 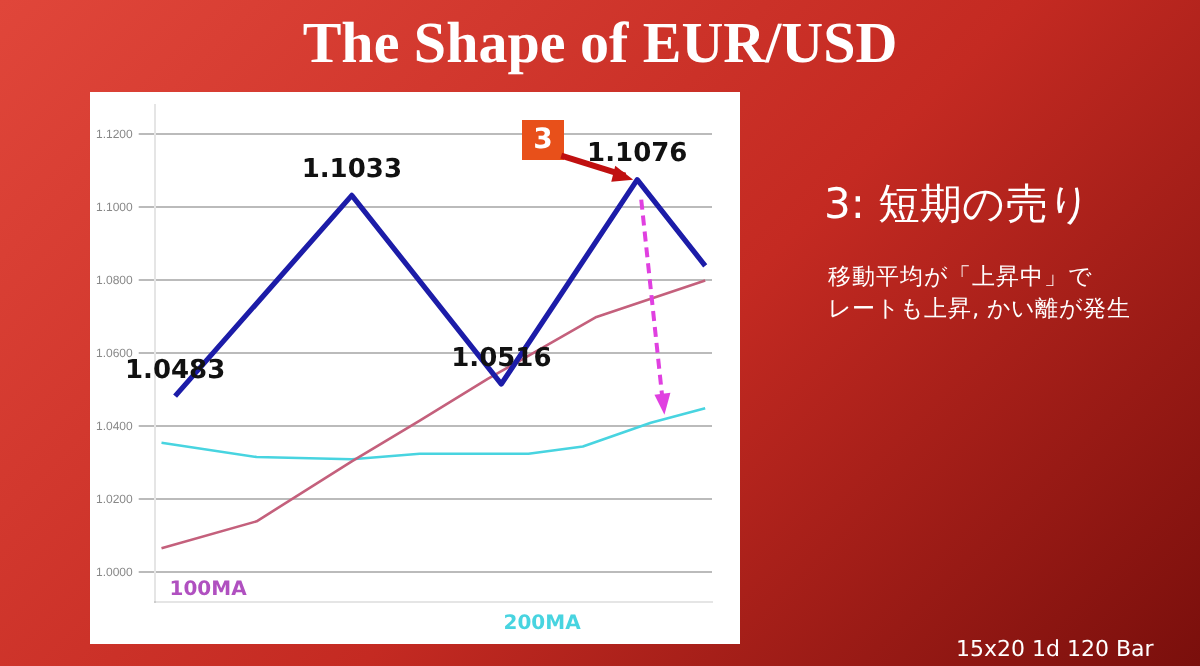 I want to click on data-label: 1.1033, so click(x=351, y=170).